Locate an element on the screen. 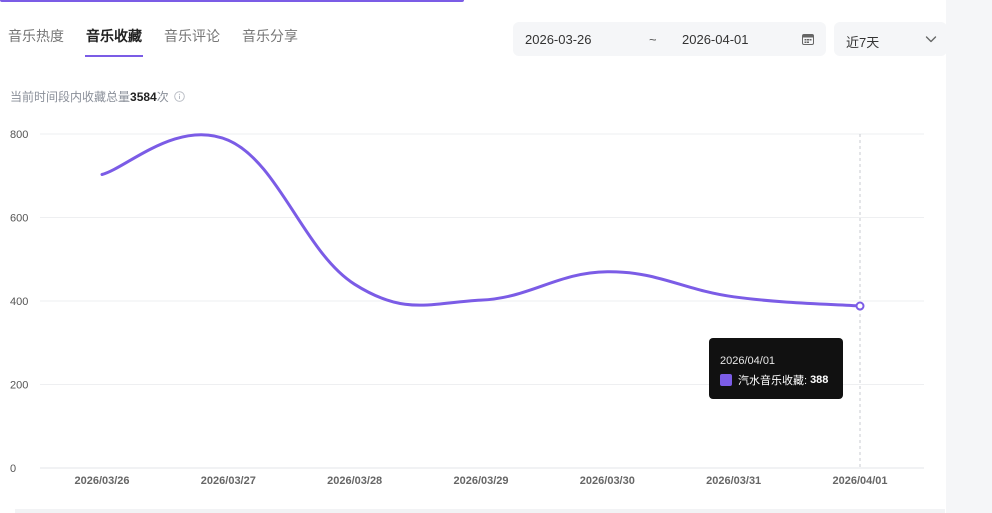  y-axis: 0 200 400 600 800 is located at coordinates (19, 302).